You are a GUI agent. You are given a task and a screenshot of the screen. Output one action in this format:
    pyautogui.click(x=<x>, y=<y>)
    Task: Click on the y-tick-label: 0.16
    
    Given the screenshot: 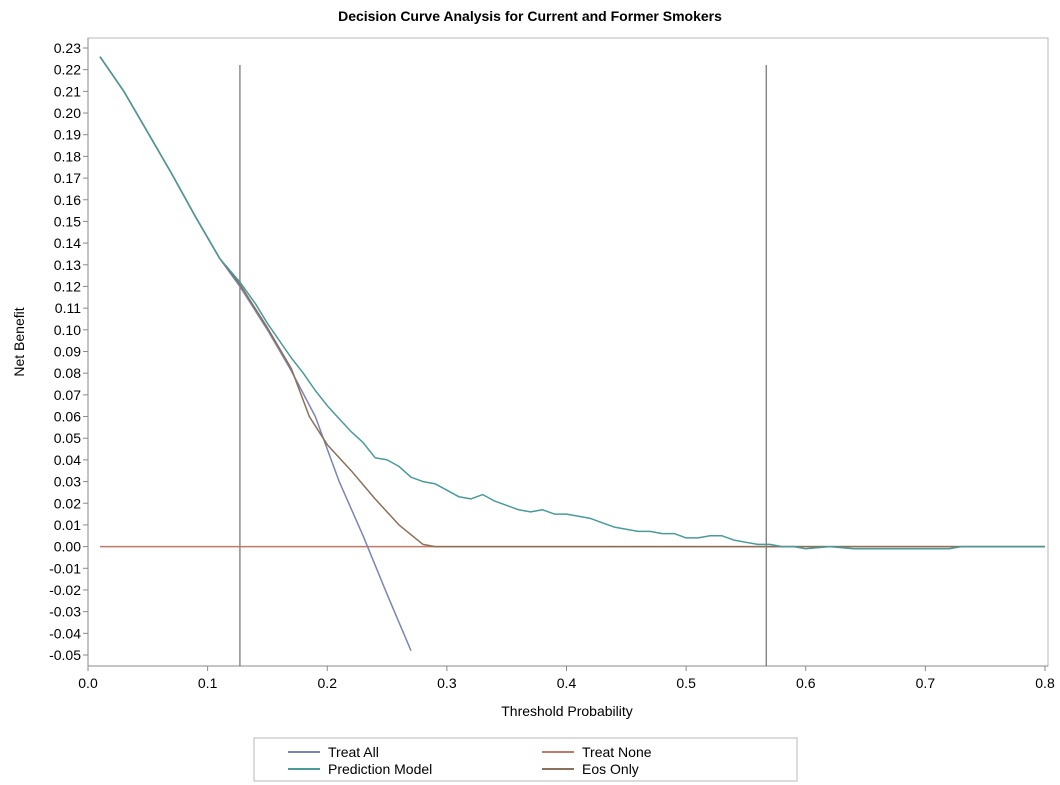 What is the action you would take?
    pyautogui.click(x=67, y=200)
    